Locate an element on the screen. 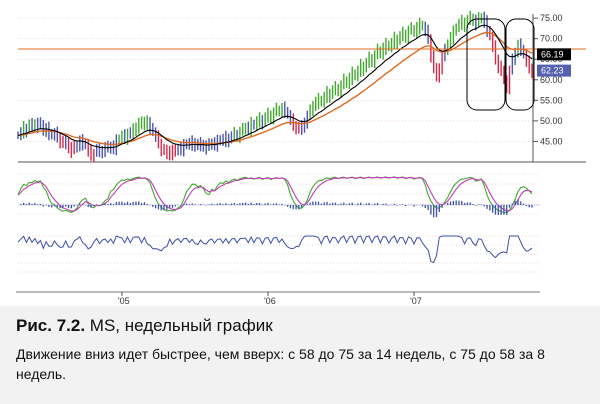  y-tick-label: 75.00 is located at coordinates (551, 18).